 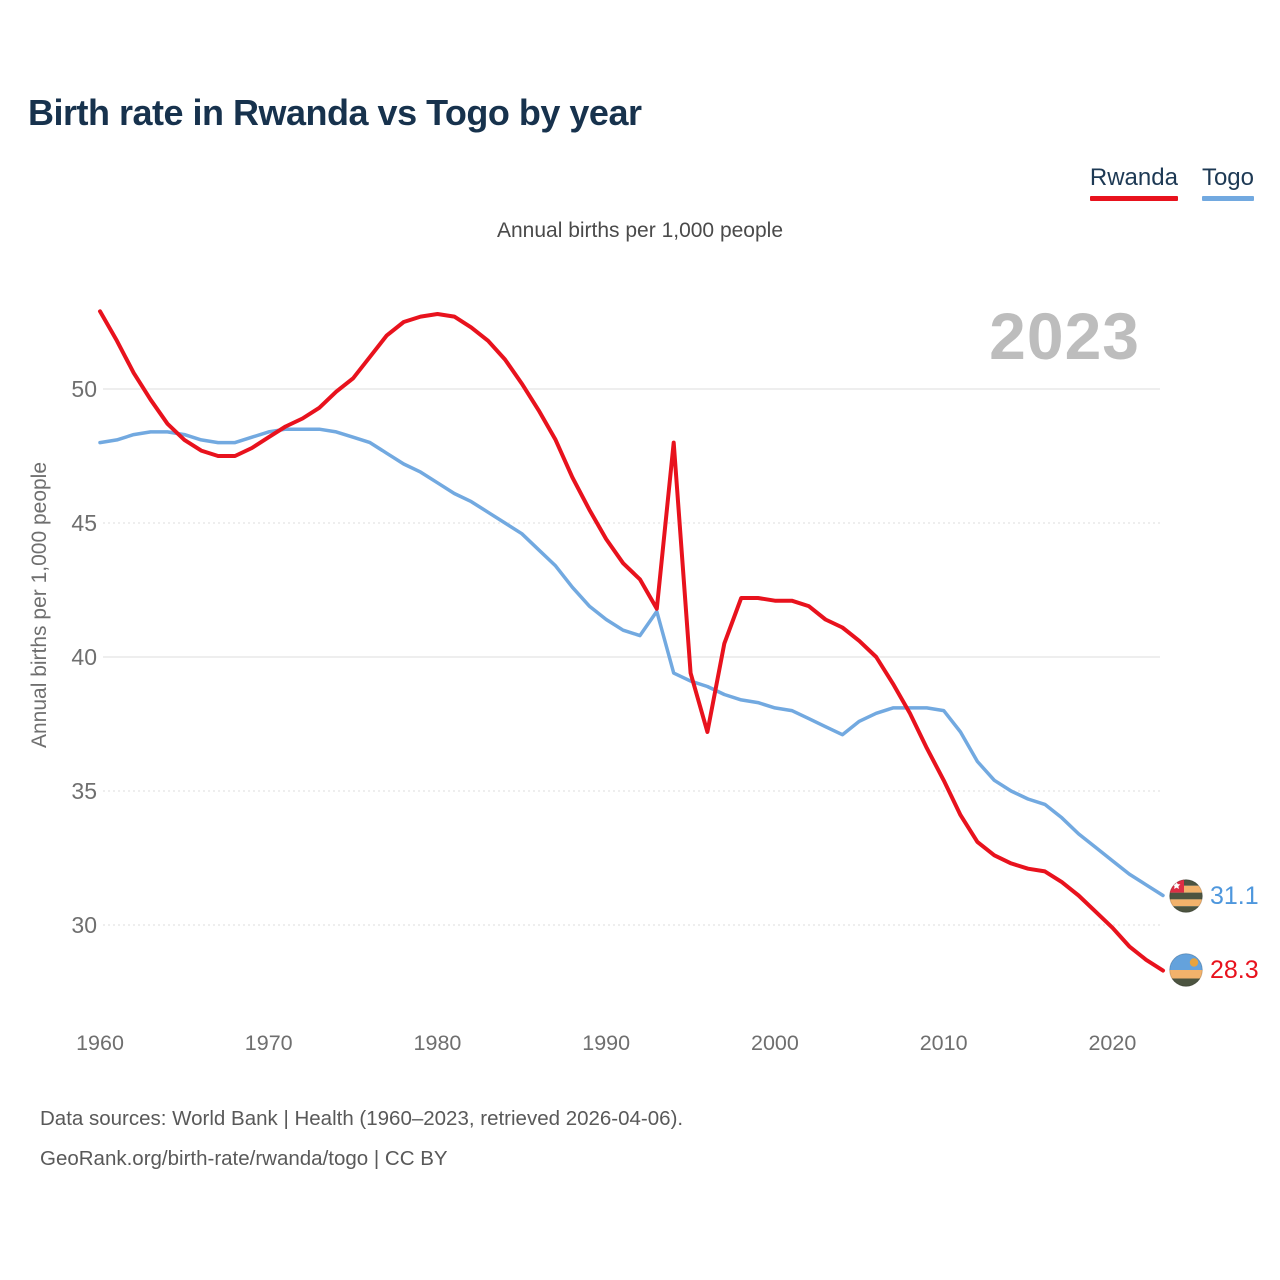 I want to click on x-tick-label-2020: 2020, so click(x=1112, y=1043).